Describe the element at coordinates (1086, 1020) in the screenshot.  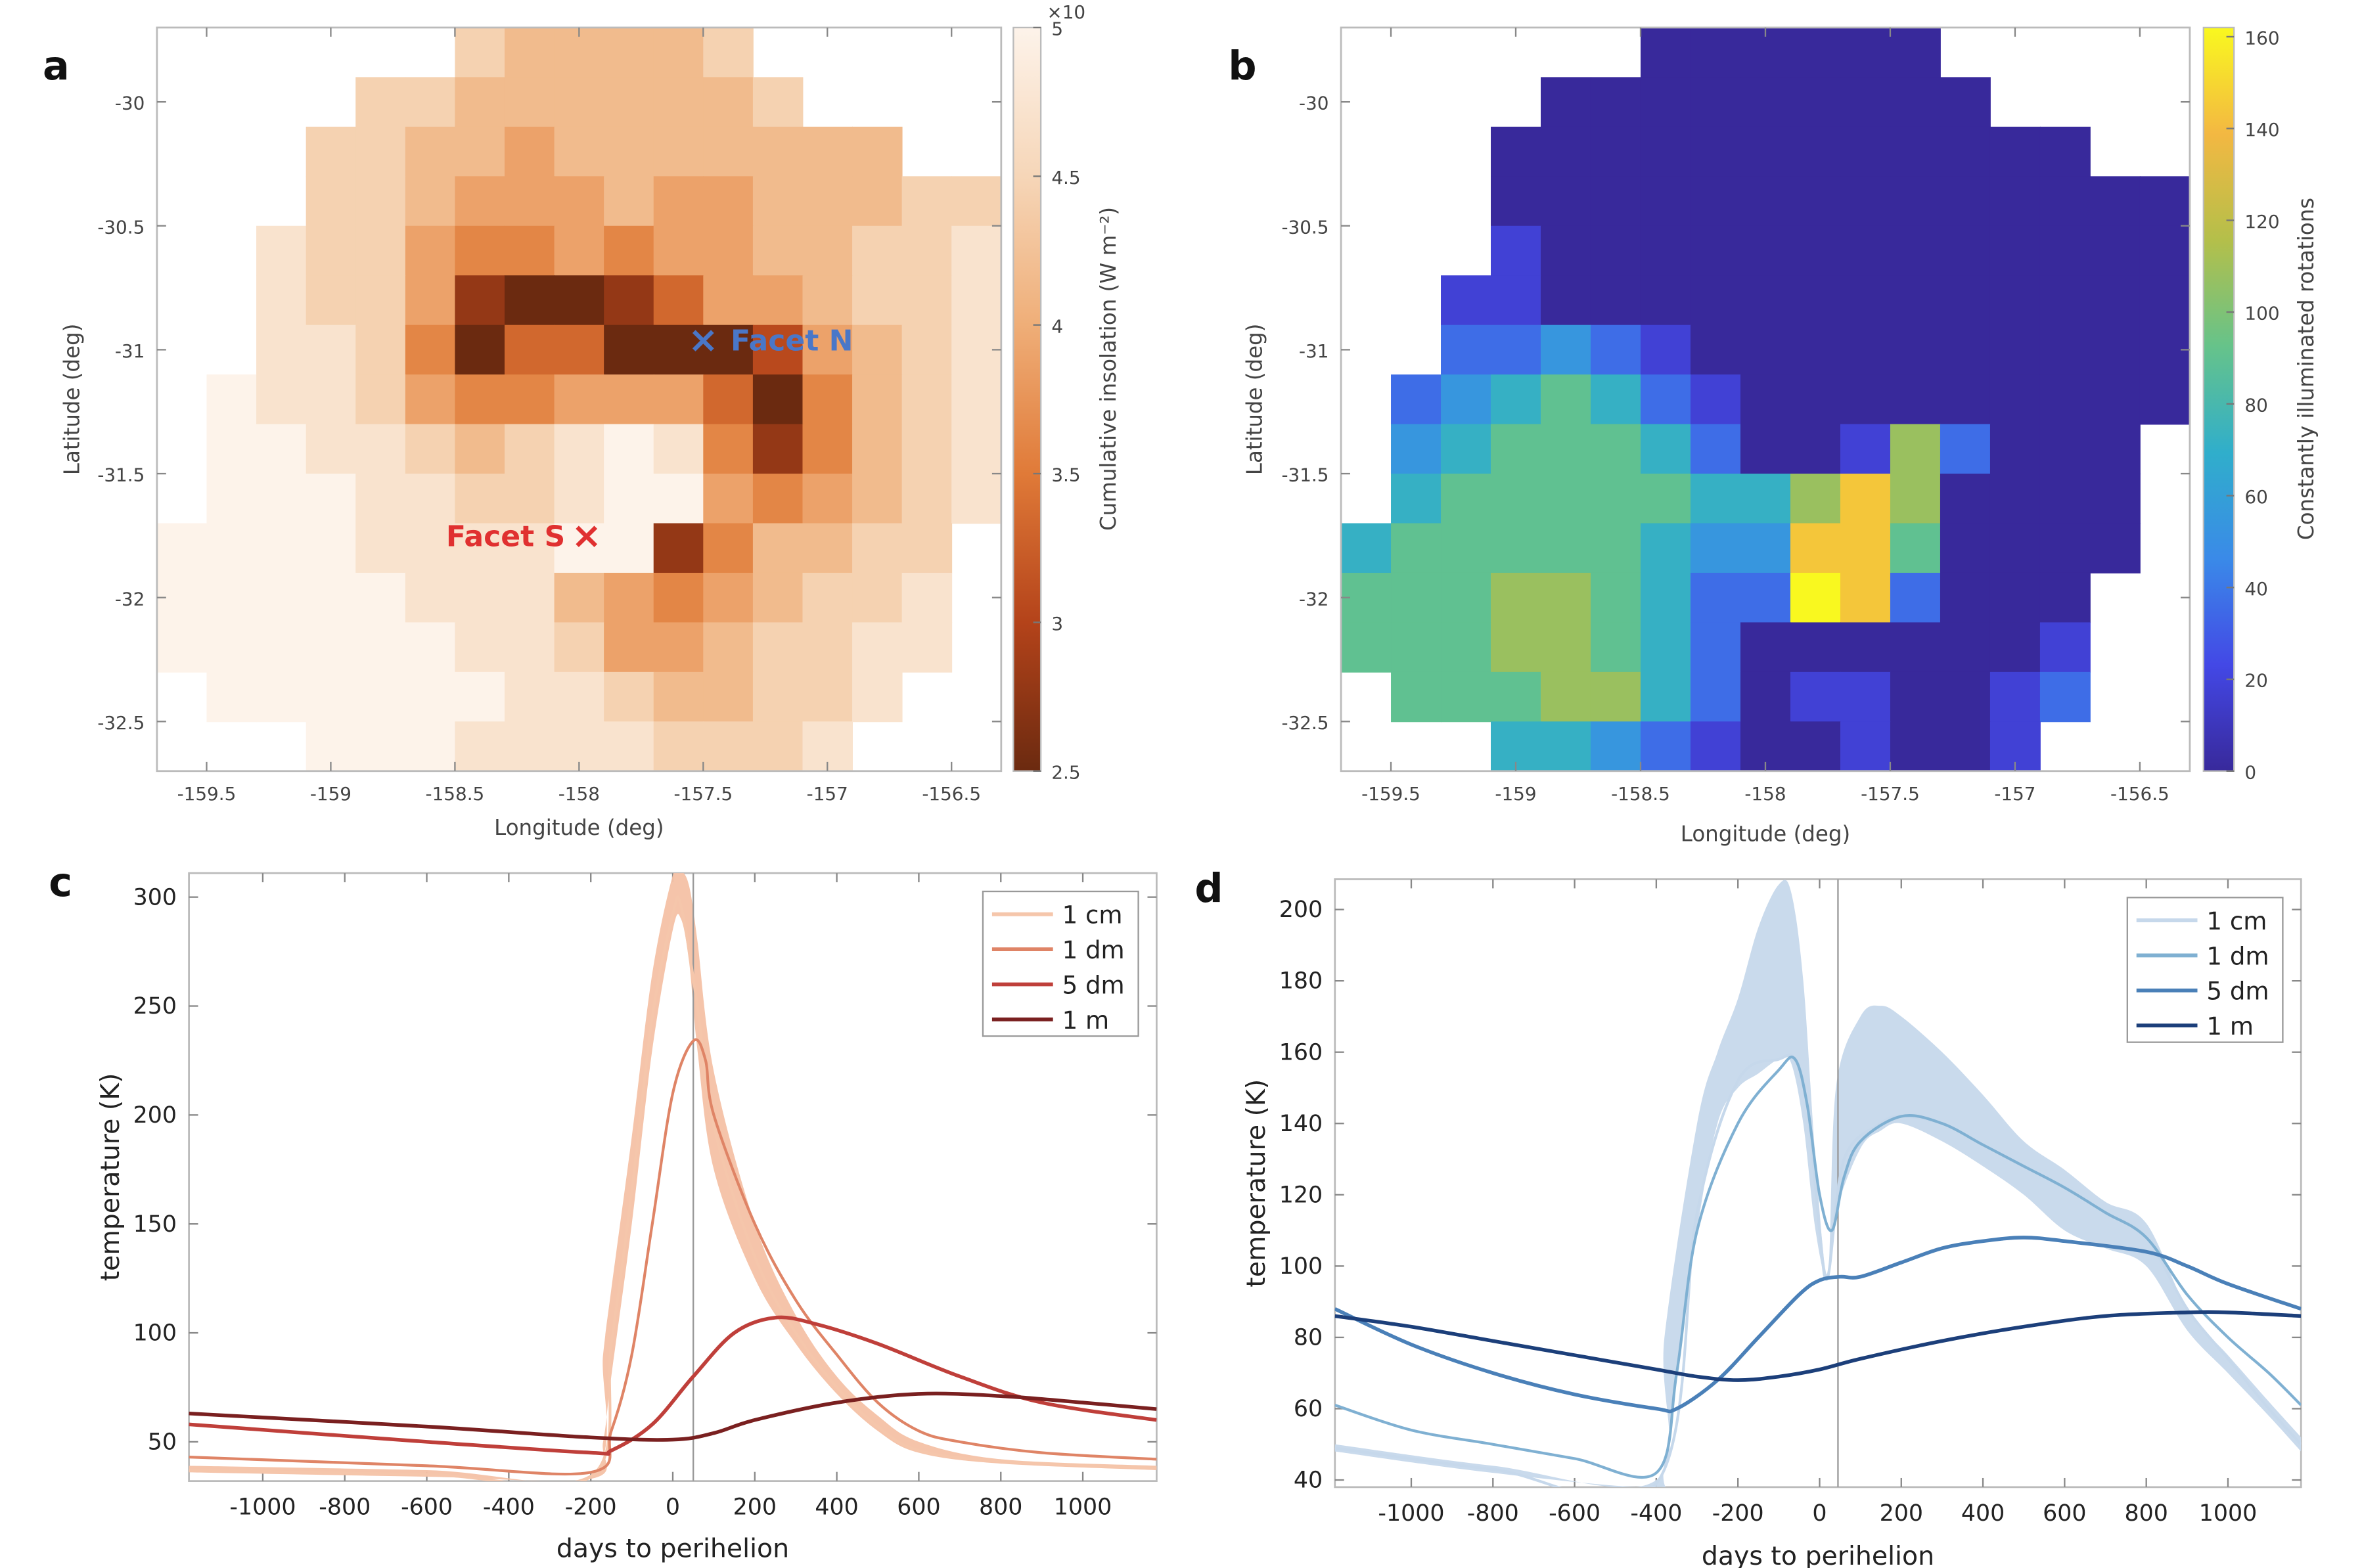
I see `legend-entry: 1 m` at that location.